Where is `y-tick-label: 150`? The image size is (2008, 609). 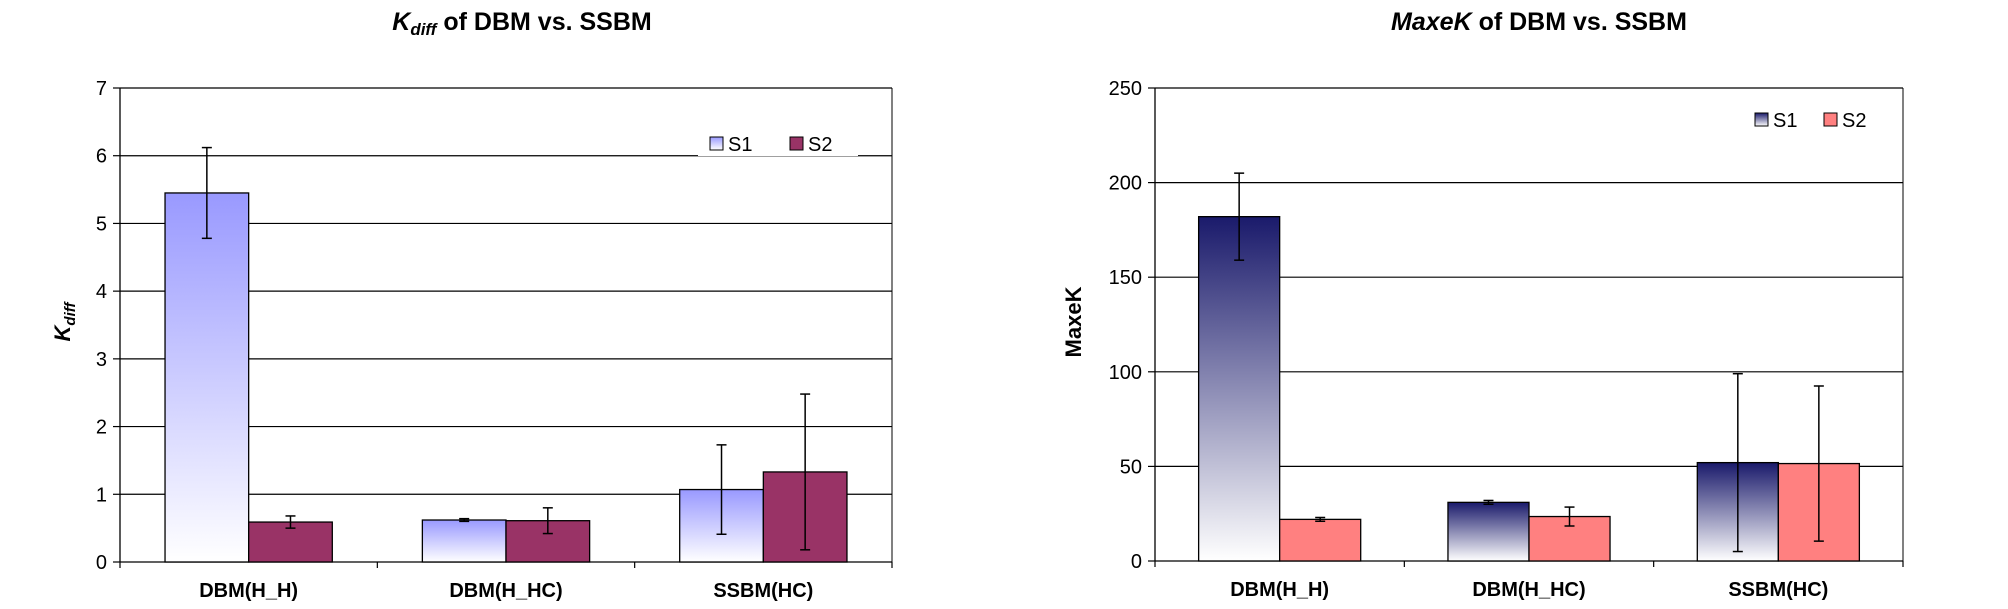 y-tick-label: 150 is located at coordinates (1125, 278).